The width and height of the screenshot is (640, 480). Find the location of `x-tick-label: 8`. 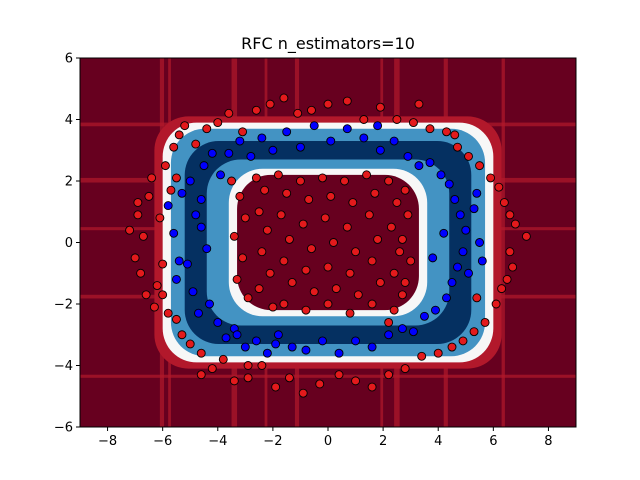

x-tick-label: 8 is located at coordinates (548, 441).